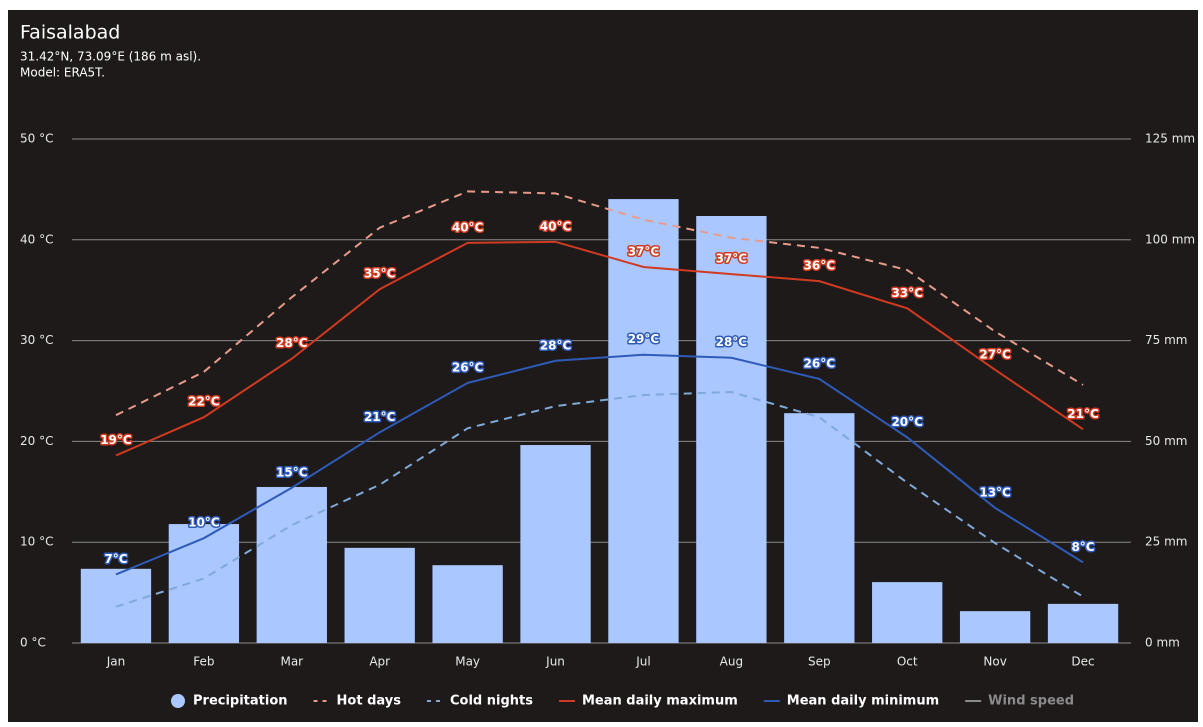  What do you see at coordinates (995, 354) in the screenshot?
I see `data-label: 27°C` at bounding box center [995, 354].